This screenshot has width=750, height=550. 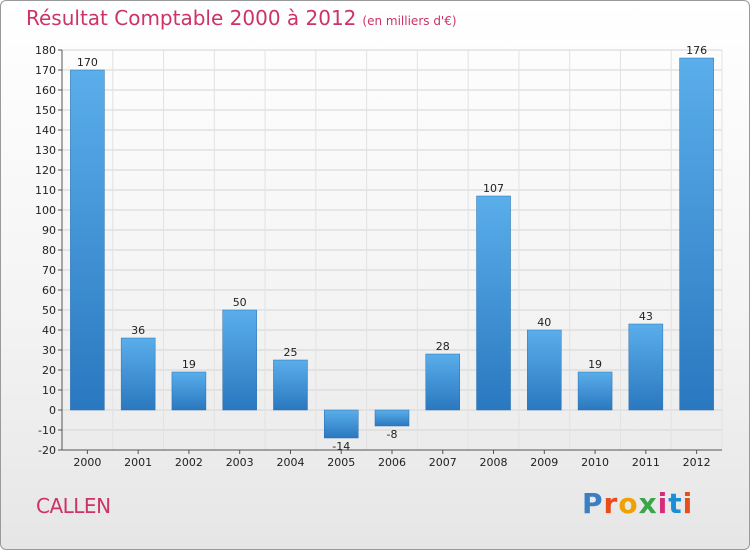 I want to click on y-tick-label: 150, so click(x=45, y=110).